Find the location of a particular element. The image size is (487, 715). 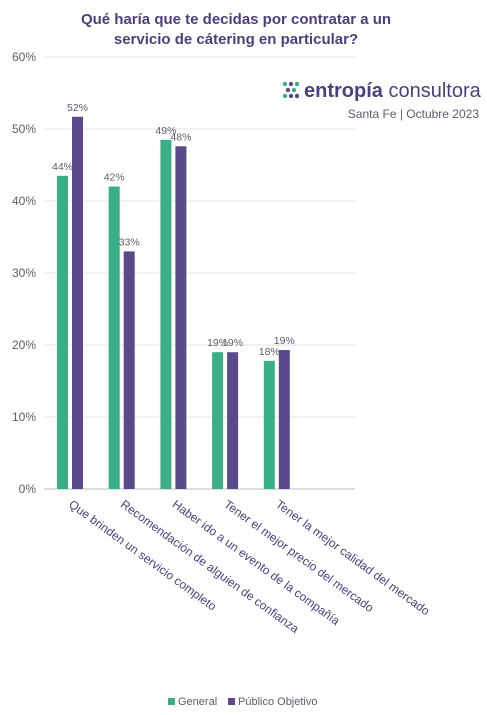

brand-name-regular: consultora is located at coordinates (432, 91).